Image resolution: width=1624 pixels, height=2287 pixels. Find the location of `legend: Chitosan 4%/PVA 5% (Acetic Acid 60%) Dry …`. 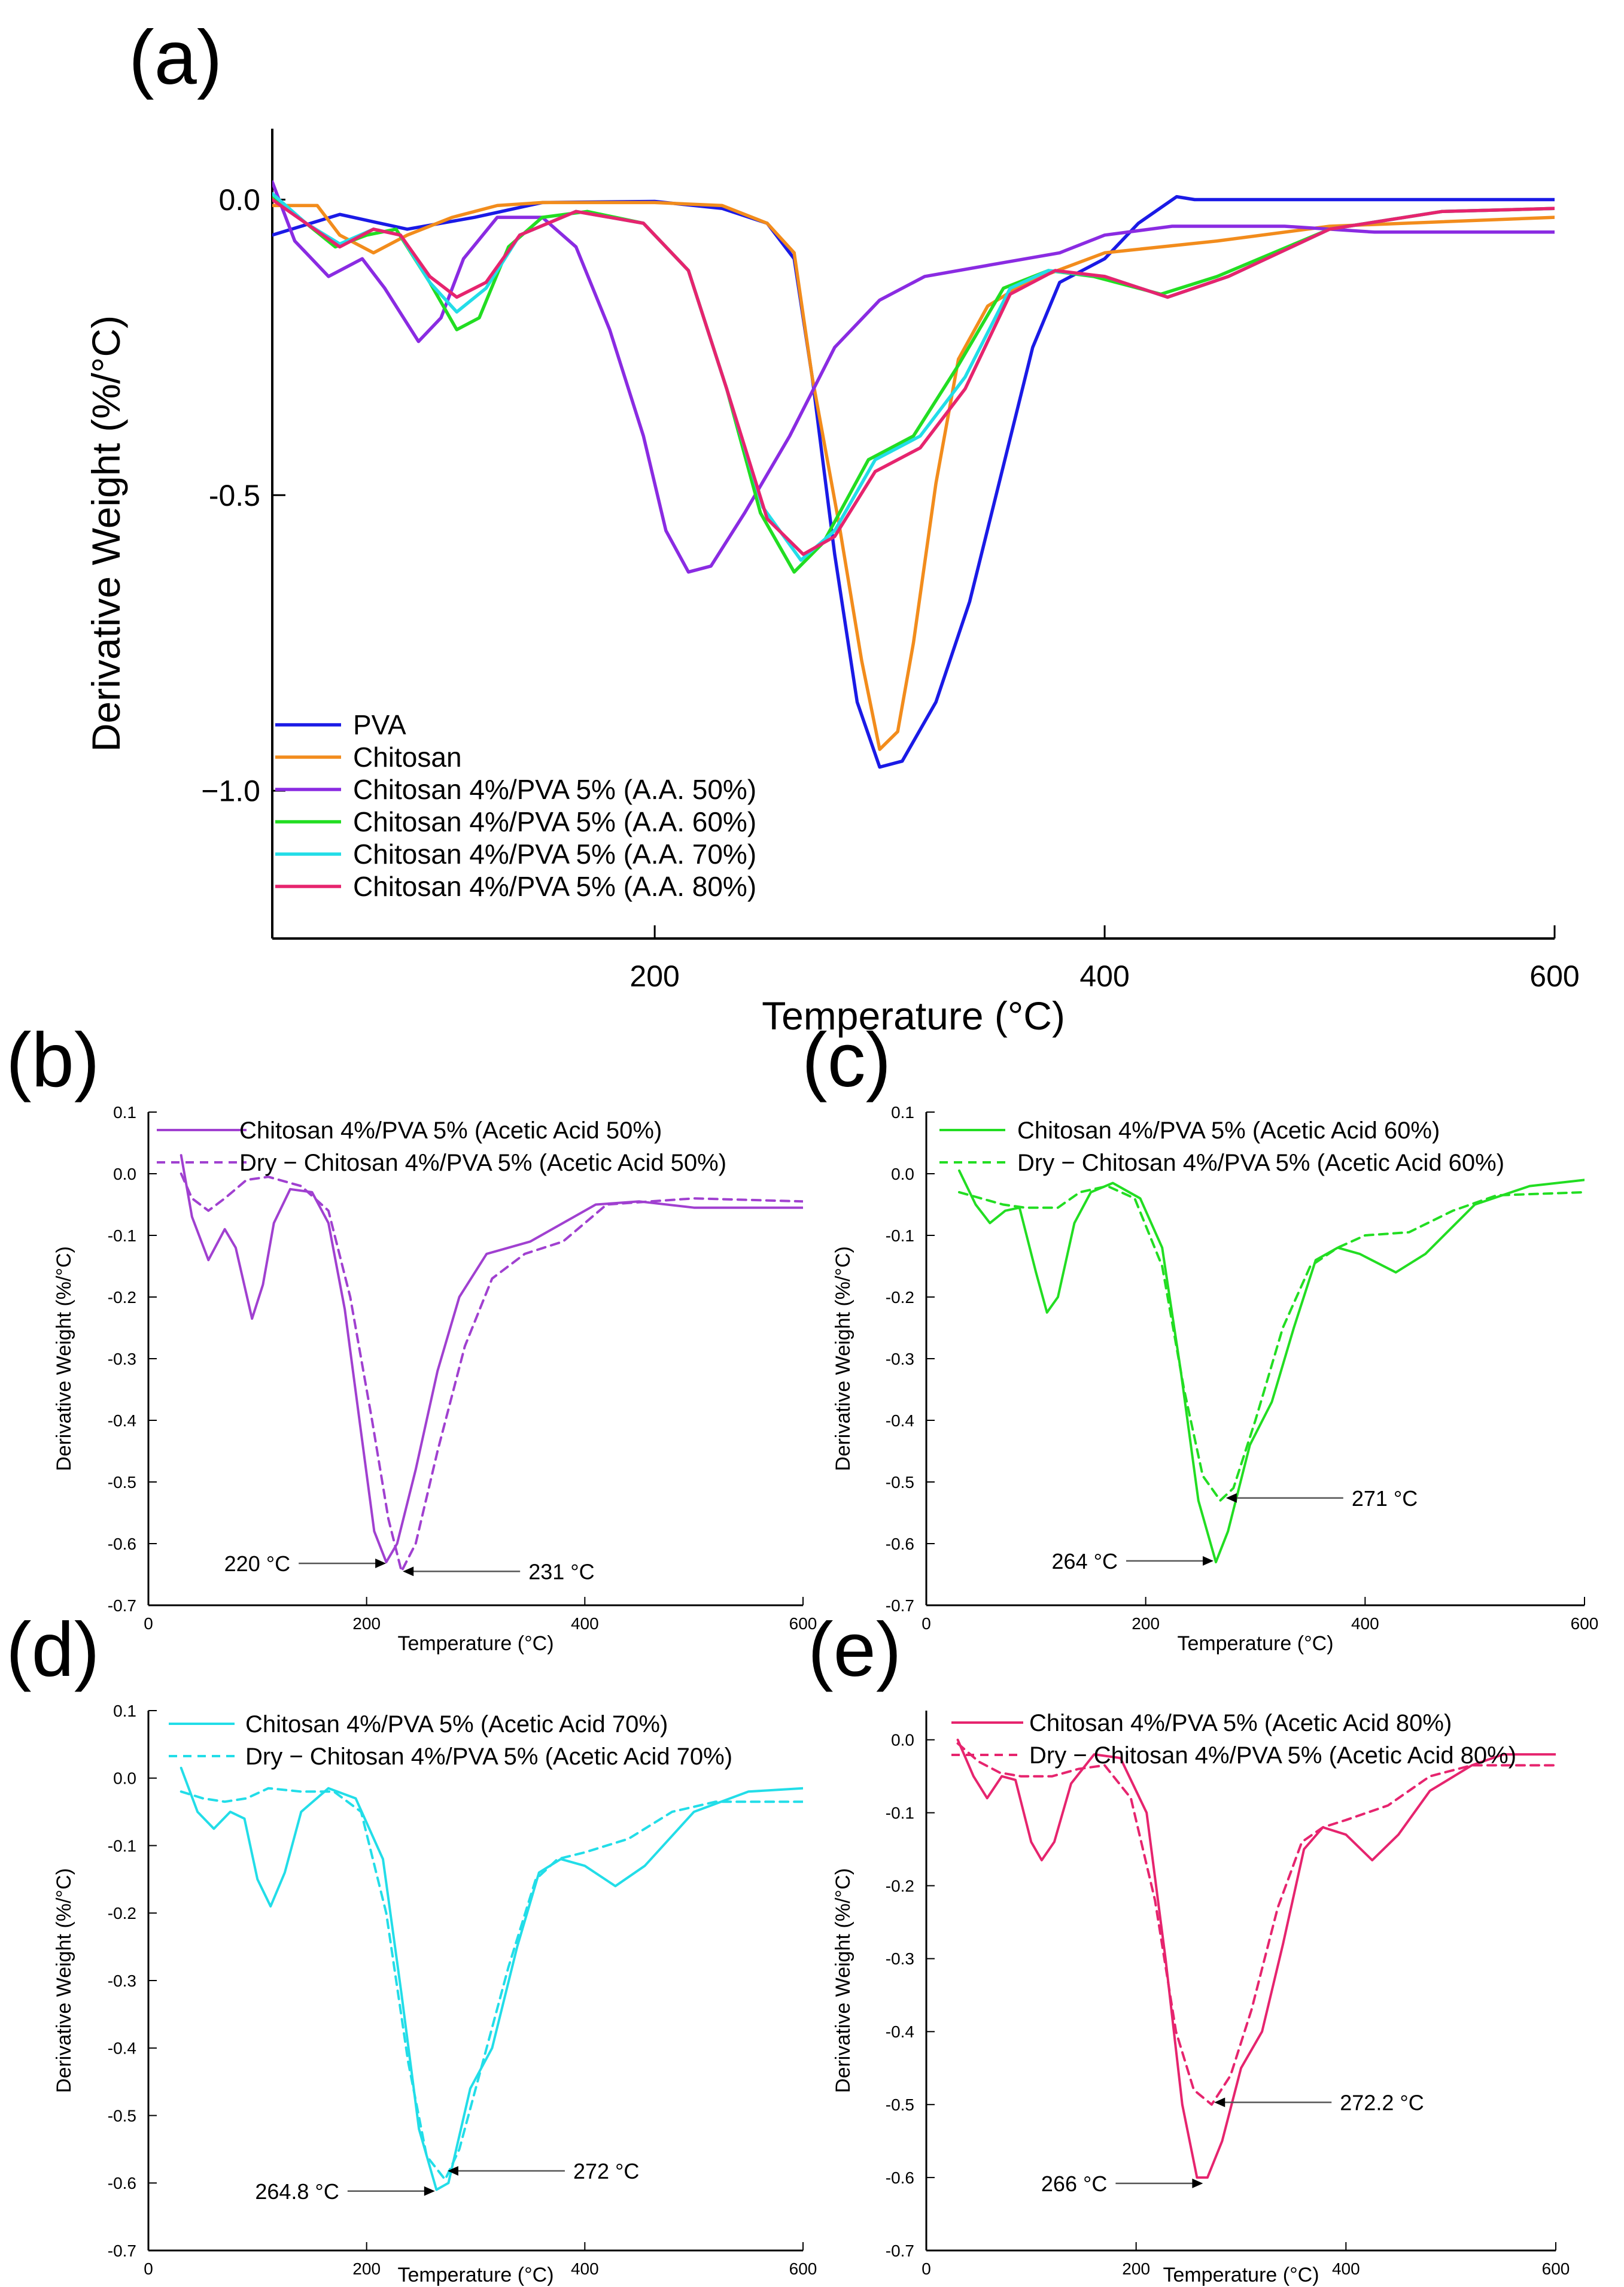

legend: Chitosan 4%/PVA 5% (Acetic Acid 60%) Dry … is located at coordinates (1222, 1146).